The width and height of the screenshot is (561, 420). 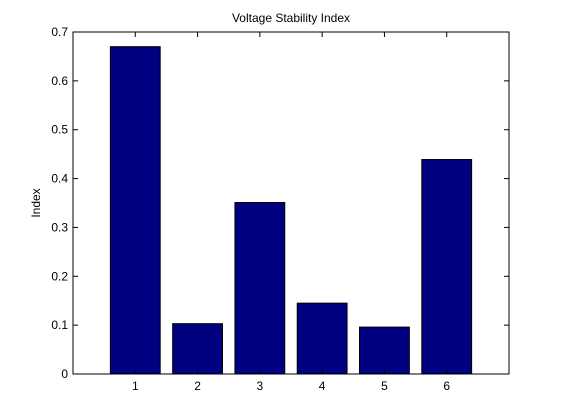 I want to click on x-tick-label: 3, so click(x=260, y=386).